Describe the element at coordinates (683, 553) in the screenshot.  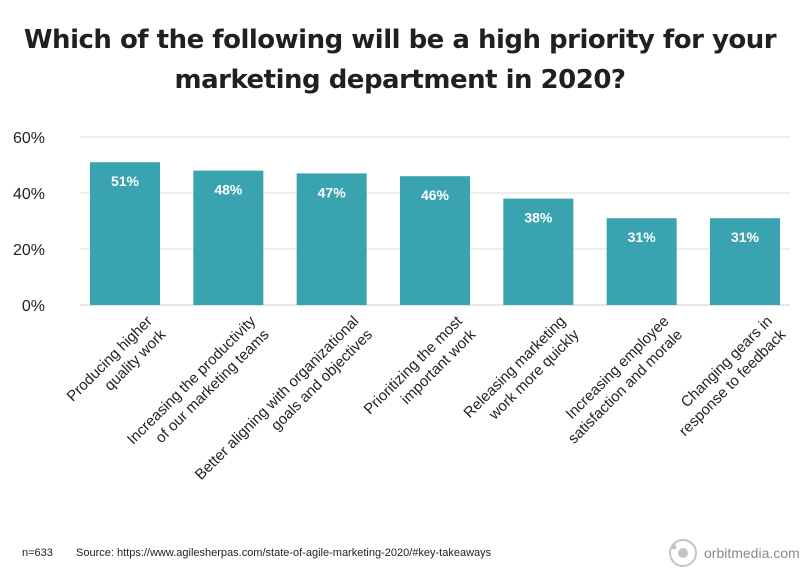
I see `orbit-logo-icon` at that location.